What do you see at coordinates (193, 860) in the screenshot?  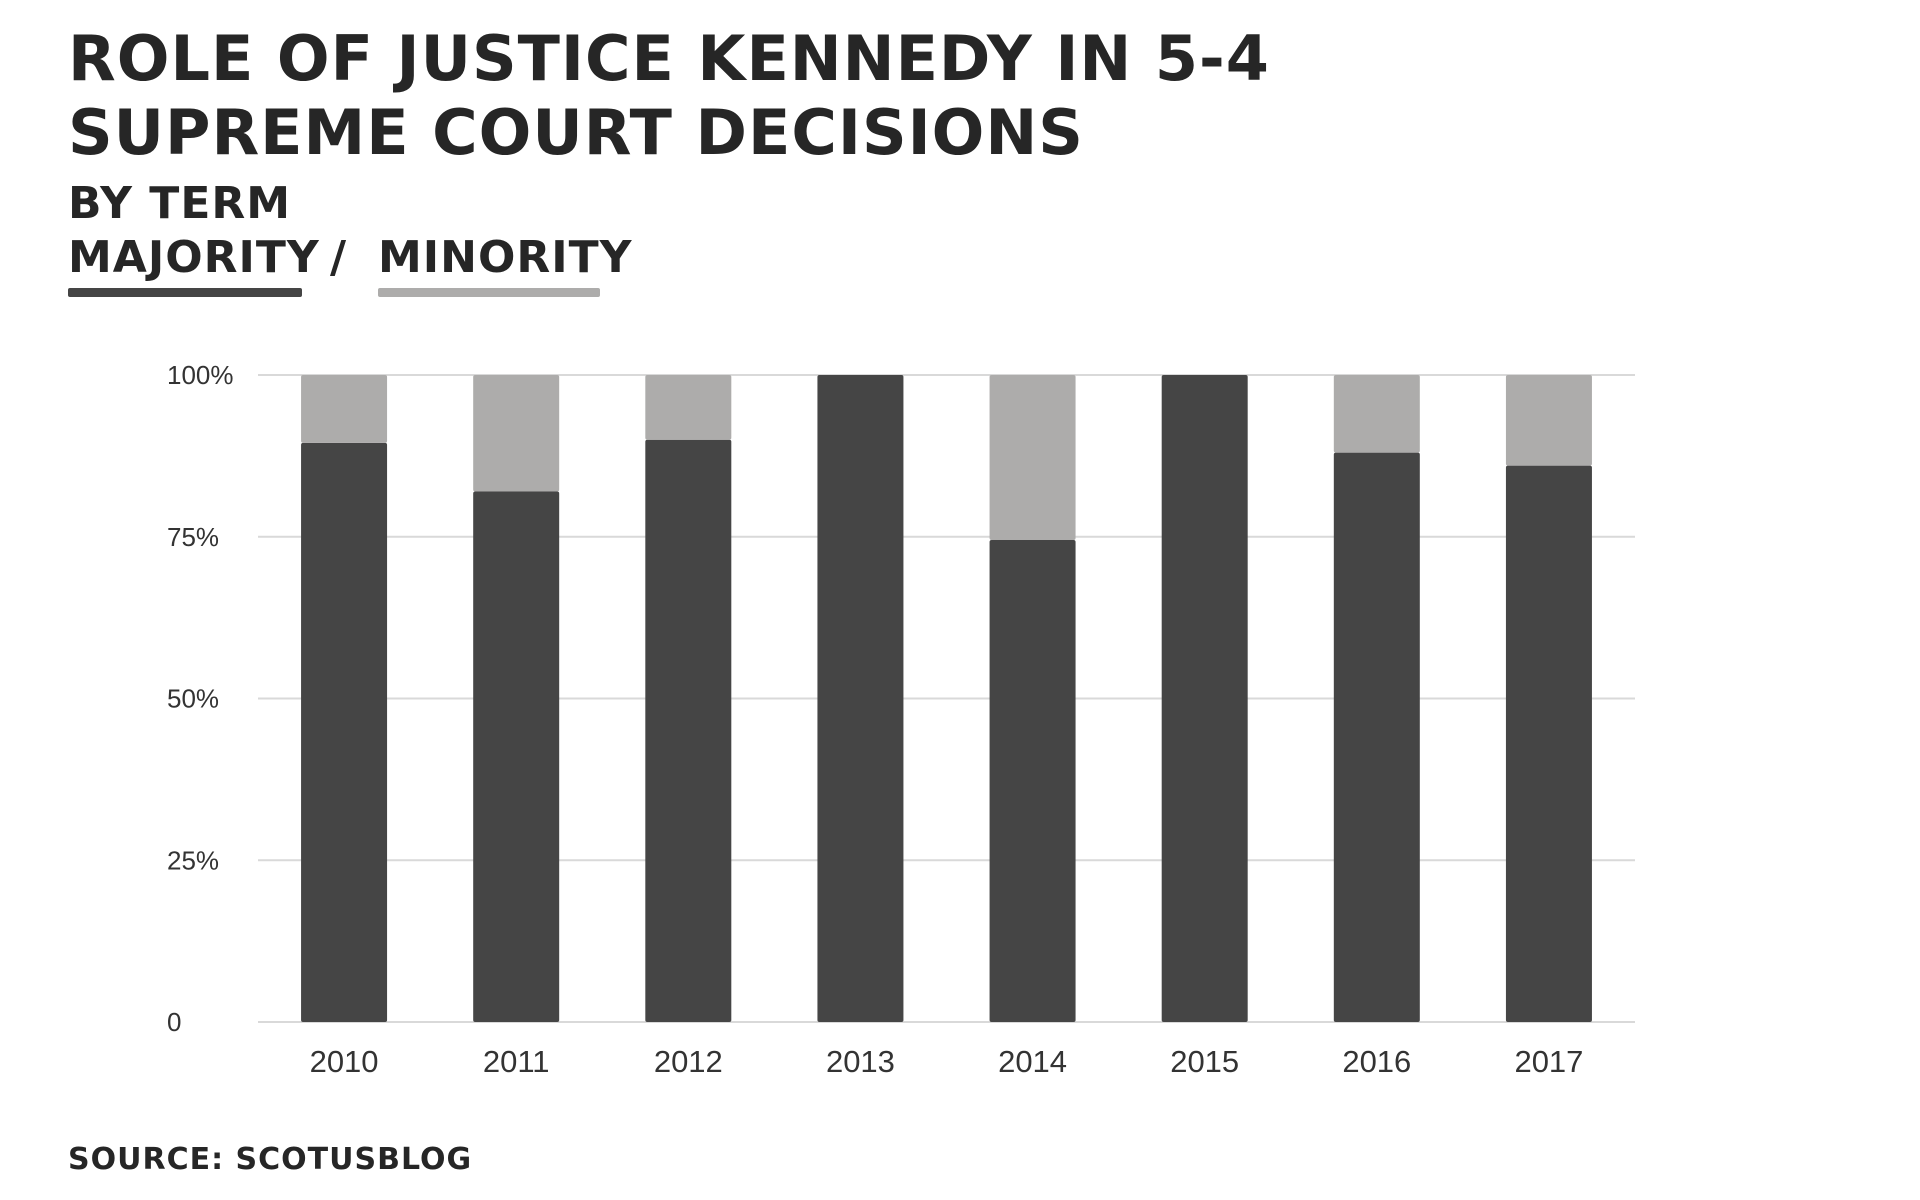 I see `y-tick-label: 25%` at bounding box center [193, 860].